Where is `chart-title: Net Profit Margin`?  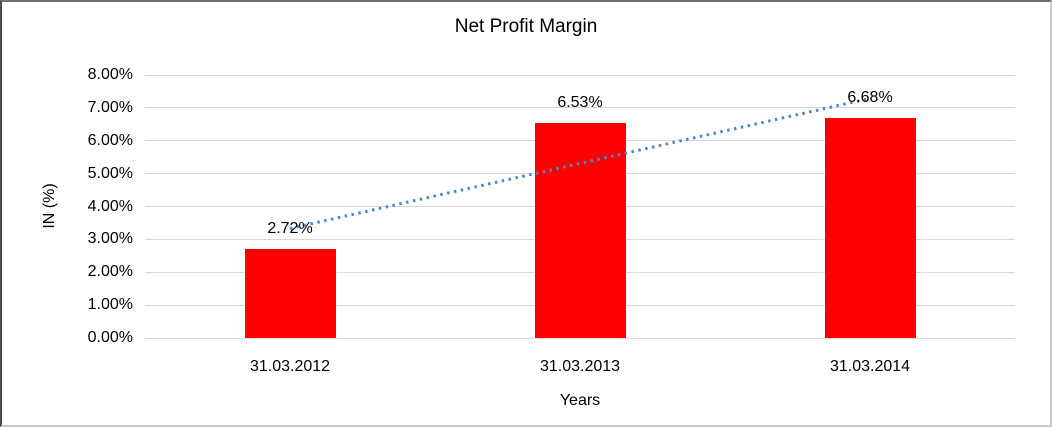 chart-title: Net Profit Margin is located at coordinates (526, 26).